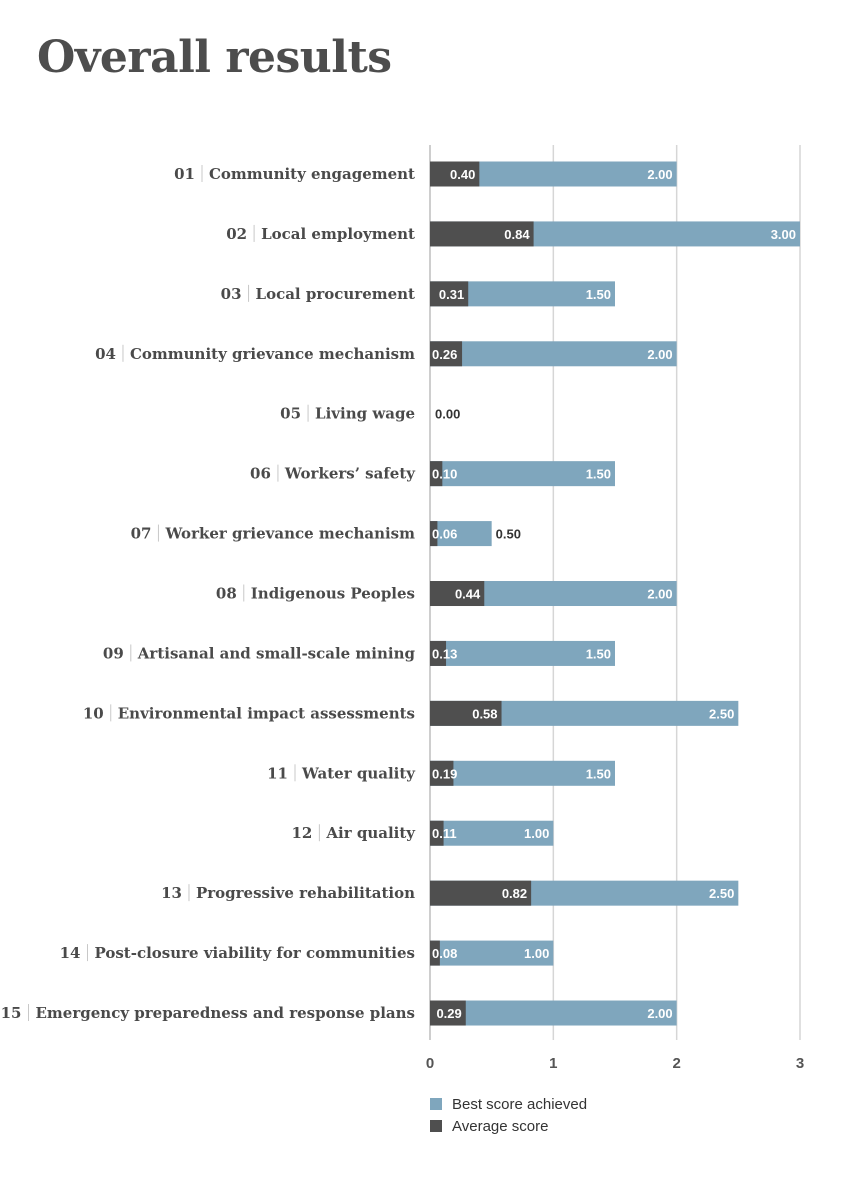 The image size is (849, 1200). Describe the element at coordinates (436, 1104) in the screenshot. I see `legend-swatch-best` at that location.